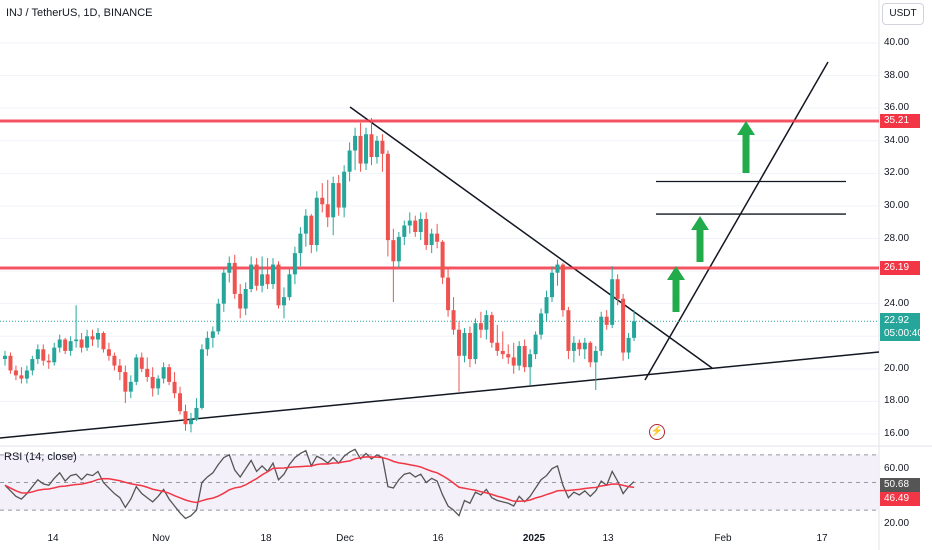 This screenshot has width=932, height=550. What do you see at coordinates (657, 432) in the screenshot?
I see `lightning-icon: ⚡` at bounding box center [657, 432].